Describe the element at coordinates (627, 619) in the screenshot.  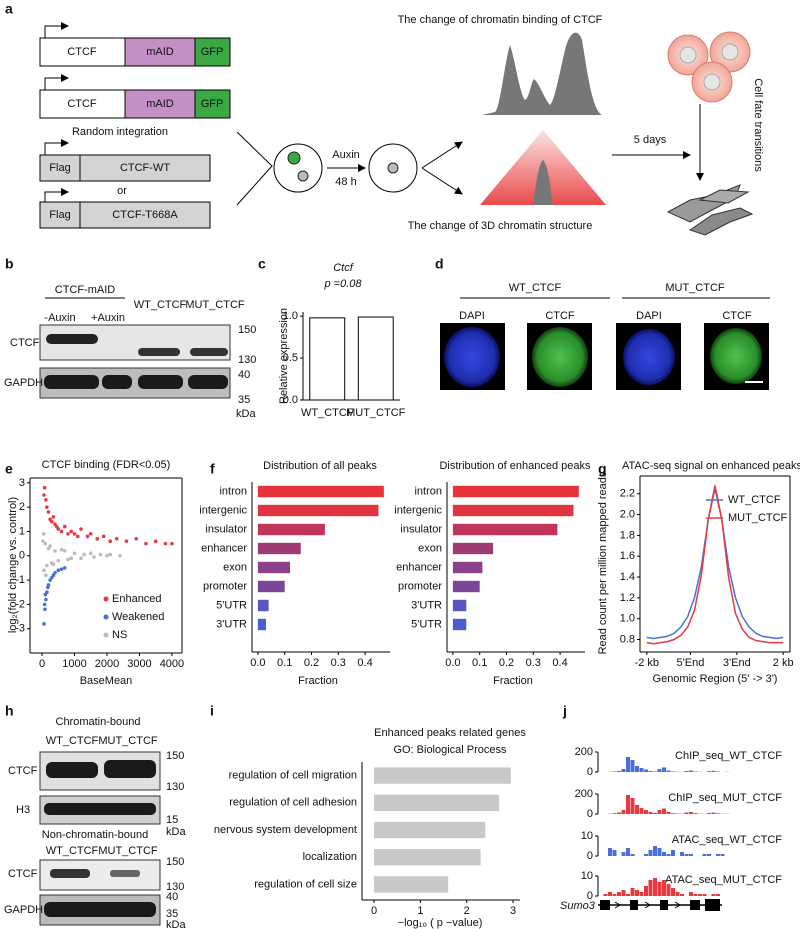
I see `y-tick-label: 1.0` at that location.